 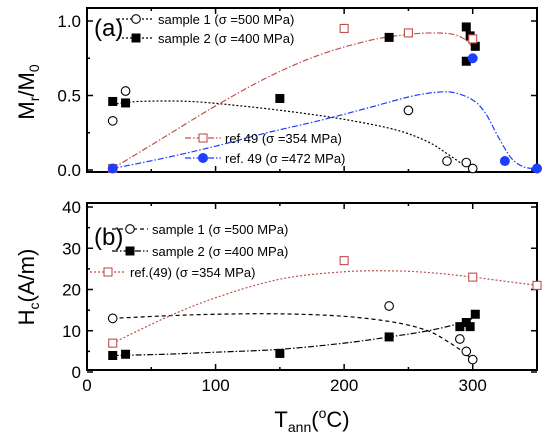 I want to click on panel-b-label: (b), so click(x=108, y=237).